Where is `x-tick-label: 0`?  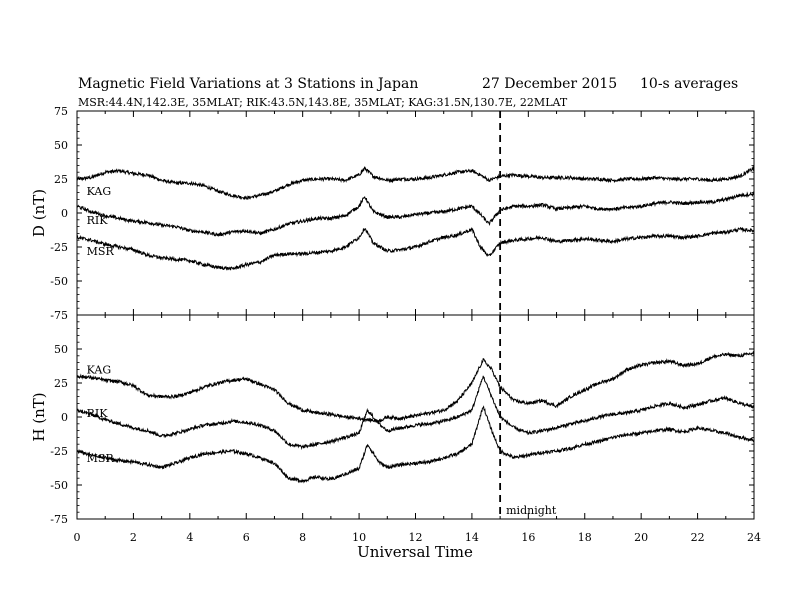
x-tick-label: 0 is located at coordinates (77, 537).